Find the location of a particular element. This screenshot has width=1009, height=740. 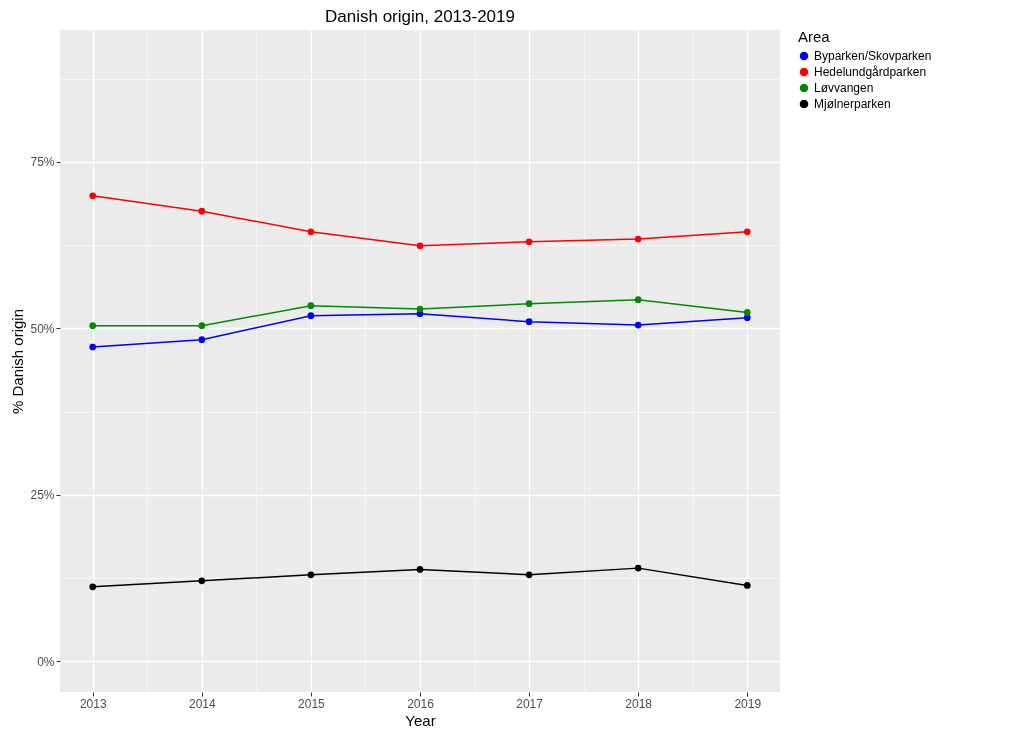

y-axis-title: % Danish origin is located at coordinates (18, 361).